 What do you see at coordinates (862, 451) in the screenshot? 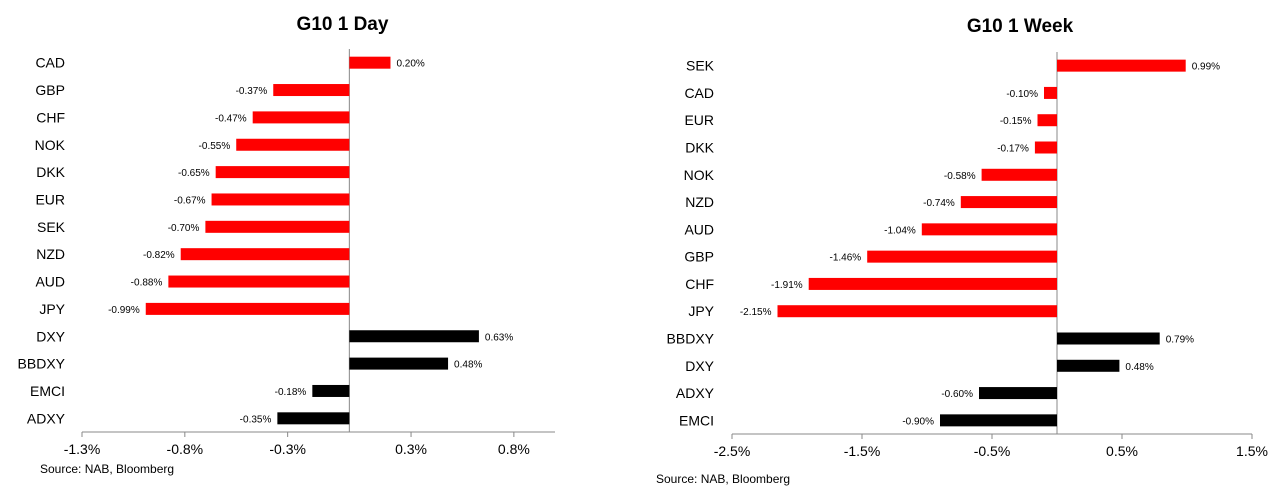
I see `x-tick-label: -1.5%` at bounding box center [862, 451].